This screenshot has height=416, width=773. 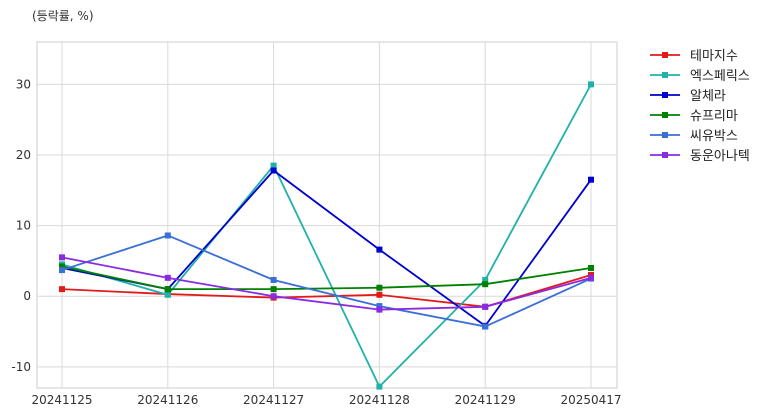 What do you see at coordinates (23, 226) in the screenshot?
I see `y-tick-label: 10` at bounding box center [23, 226].